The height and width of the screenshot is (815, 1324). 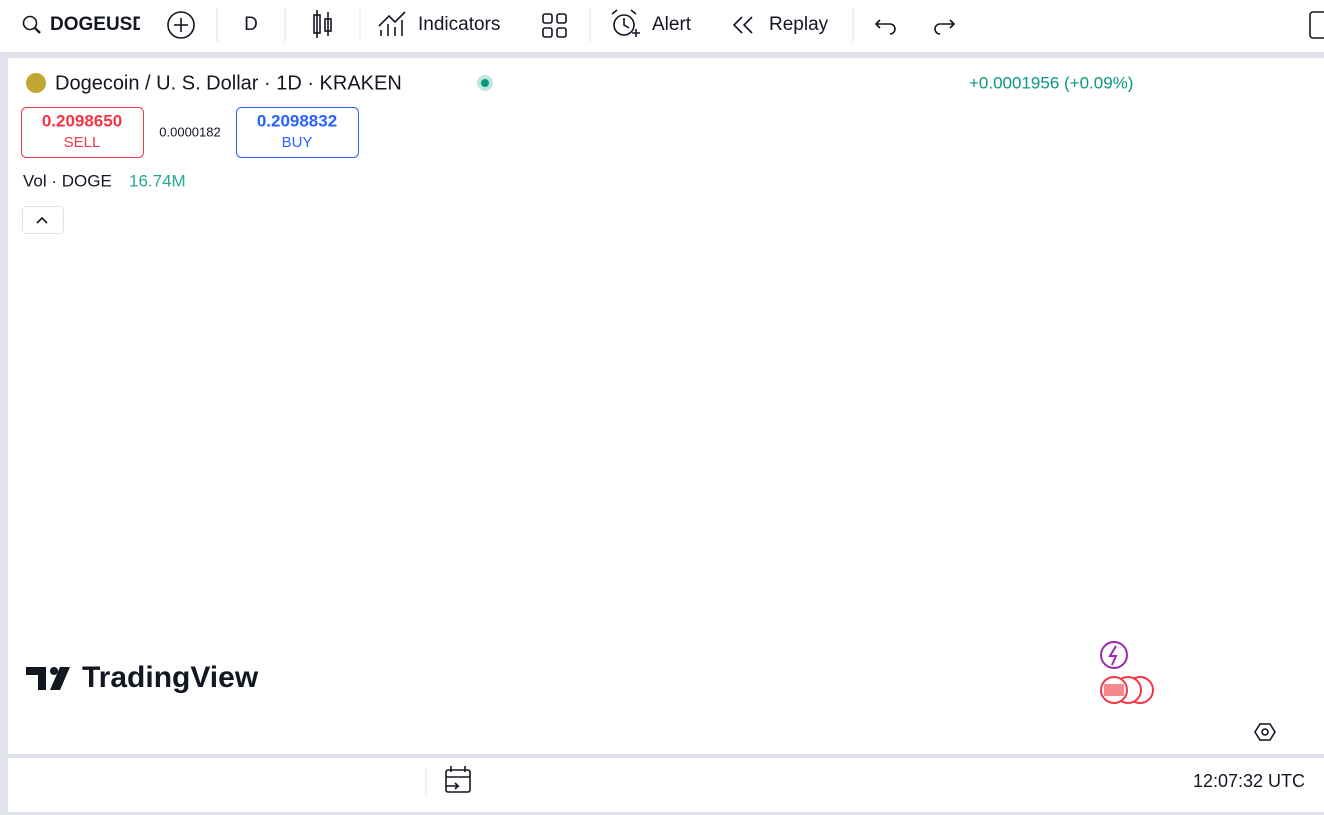 What do you see at coordinates (228, 83) in the screenshot?
I see `symbol-title: Dogecoin / U. S. Dollar · 1D · KRAKEN` at bounding box center [228, 83].